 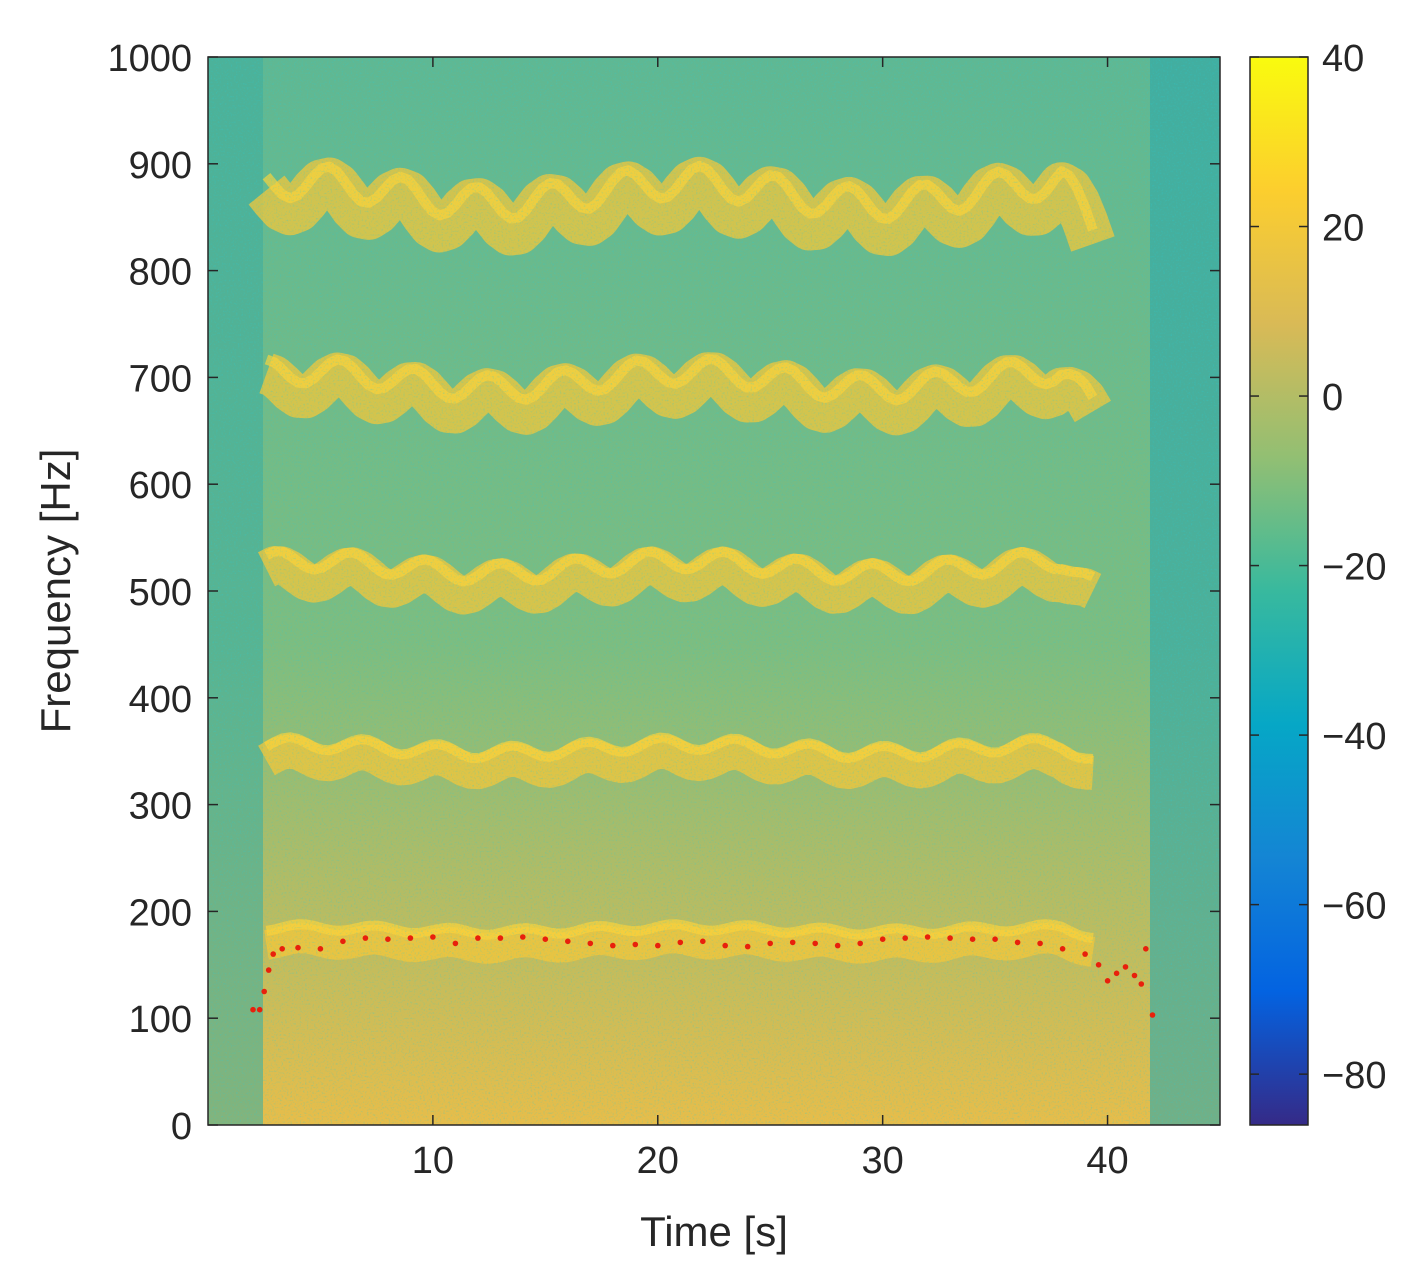 What do you see at coordinates (160, 913) in the screenshot?
I see `y-tick-label: 200` at bounding box center [160, 913].